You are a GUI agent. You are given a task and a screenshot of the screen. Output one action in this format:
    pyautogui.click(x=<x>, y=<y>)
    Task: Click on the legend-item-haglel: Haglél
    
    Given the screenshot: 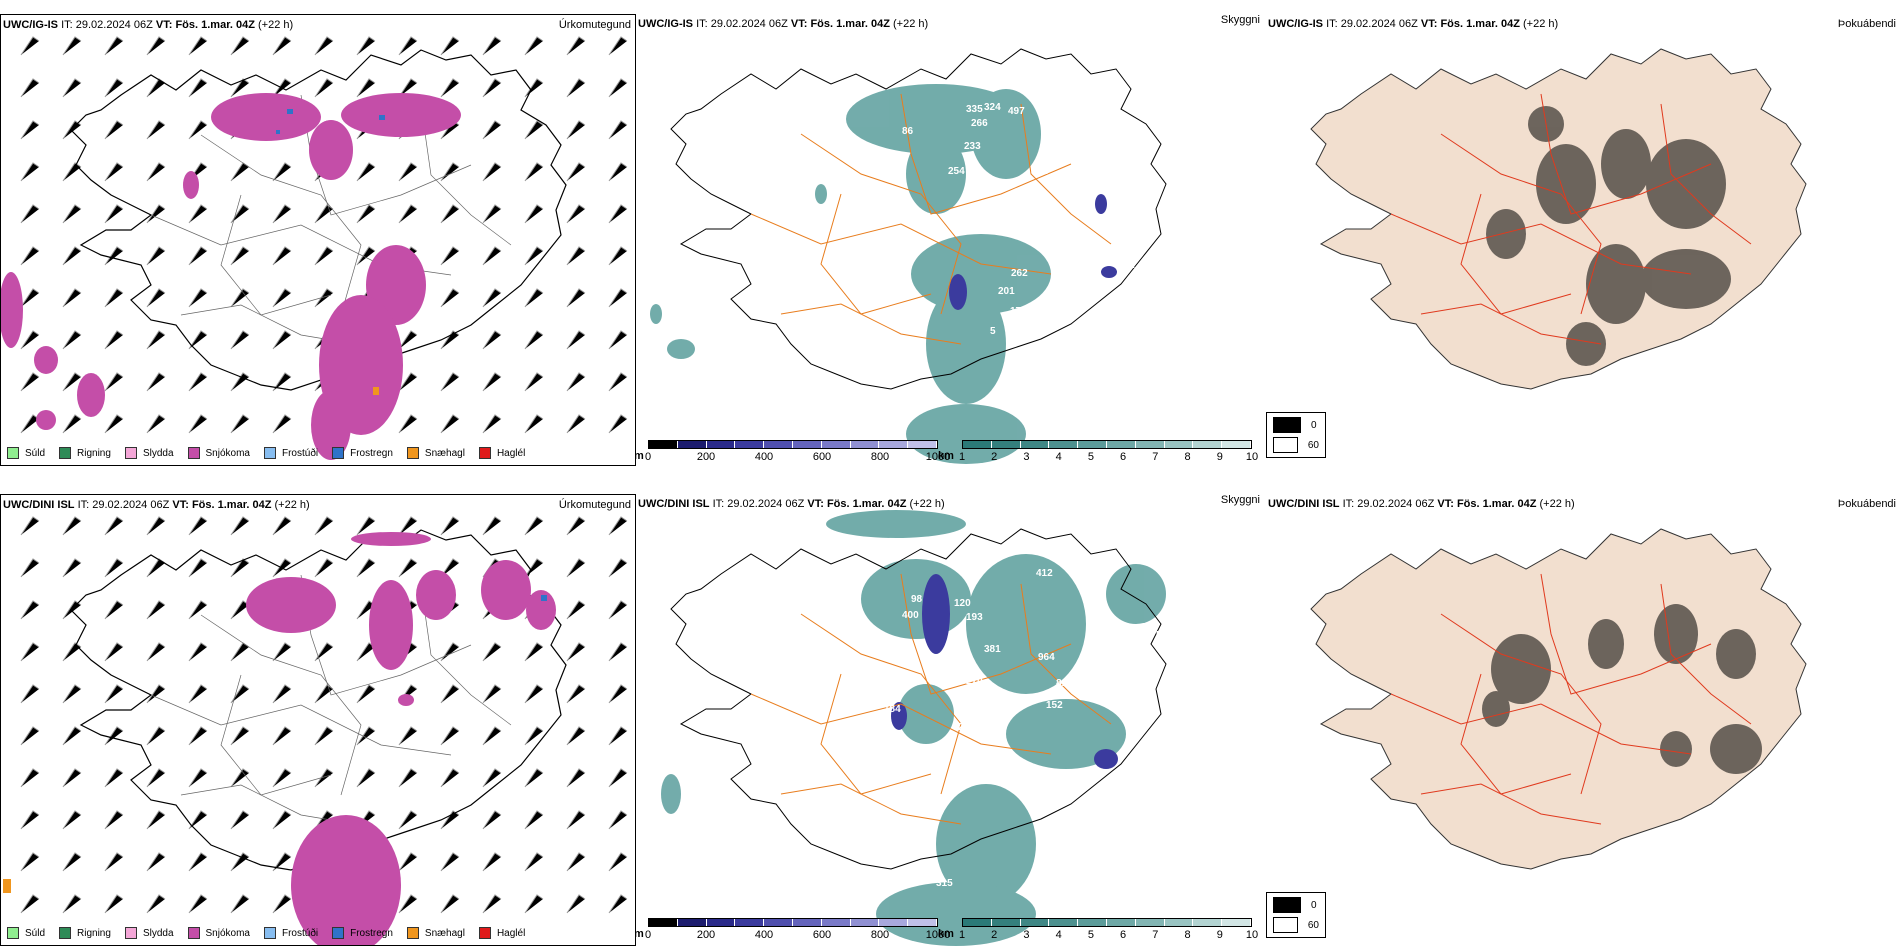 What is the action you would take?
    pyautogui.click(x=501, y=453)
    